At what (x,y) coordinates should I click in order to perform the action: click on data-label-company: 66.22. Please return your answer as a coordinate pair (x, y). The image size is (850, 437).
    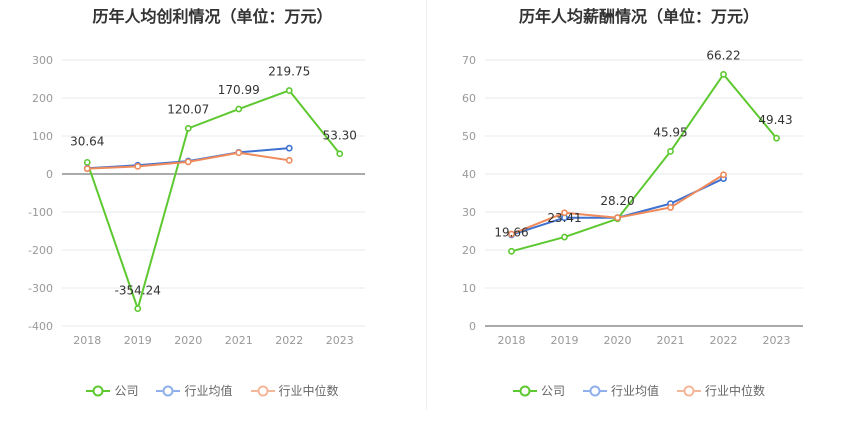
    Looking at the image, I should click on (723, 55).